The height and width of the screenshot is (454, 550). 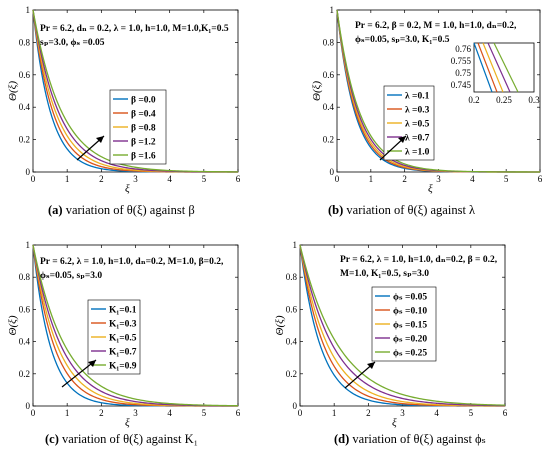 What do you see at coordinates (504, 100) in the screenshot?
I see `inset-xtick: 0.25` at bounding box center [504, 100].